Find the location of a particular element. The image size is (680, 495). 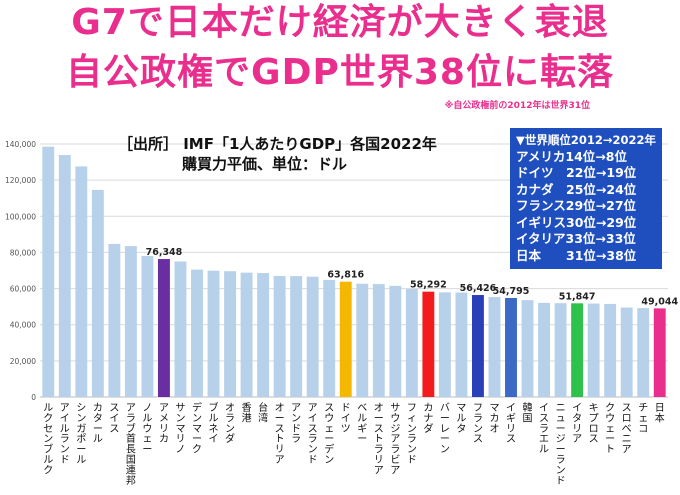

y-tick-label: 40,000 is located at coordinates (23, 325).